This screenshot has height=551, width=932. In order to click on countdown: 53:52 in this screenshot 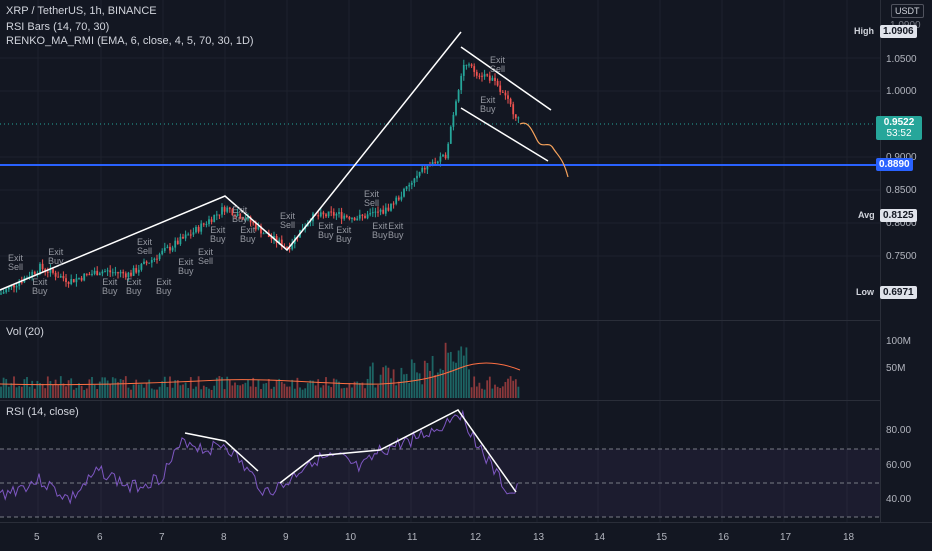, I will do `click(899, 133)`.